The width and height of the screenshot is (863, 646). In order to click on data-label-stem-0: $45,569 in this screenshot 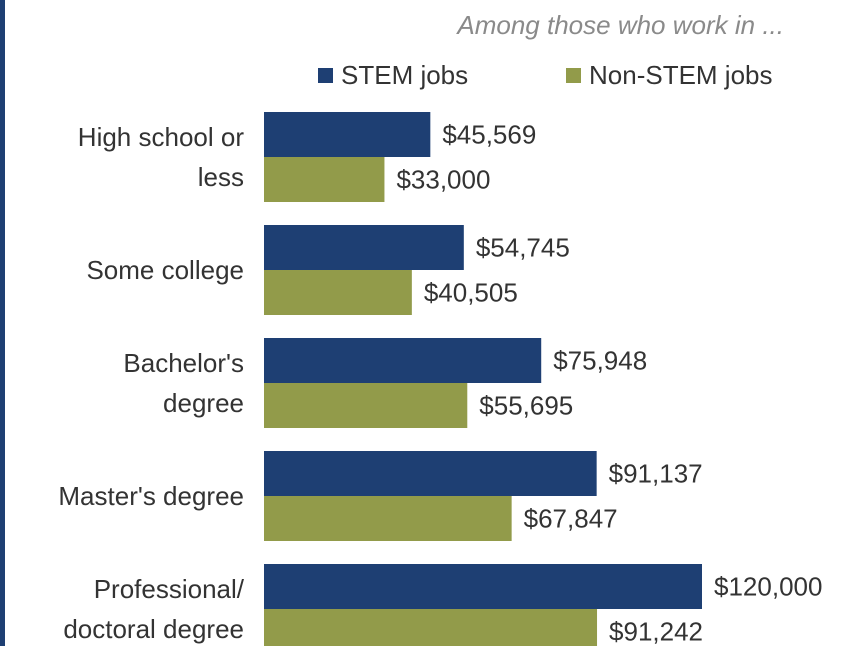, I will do `click(489, 135)`.